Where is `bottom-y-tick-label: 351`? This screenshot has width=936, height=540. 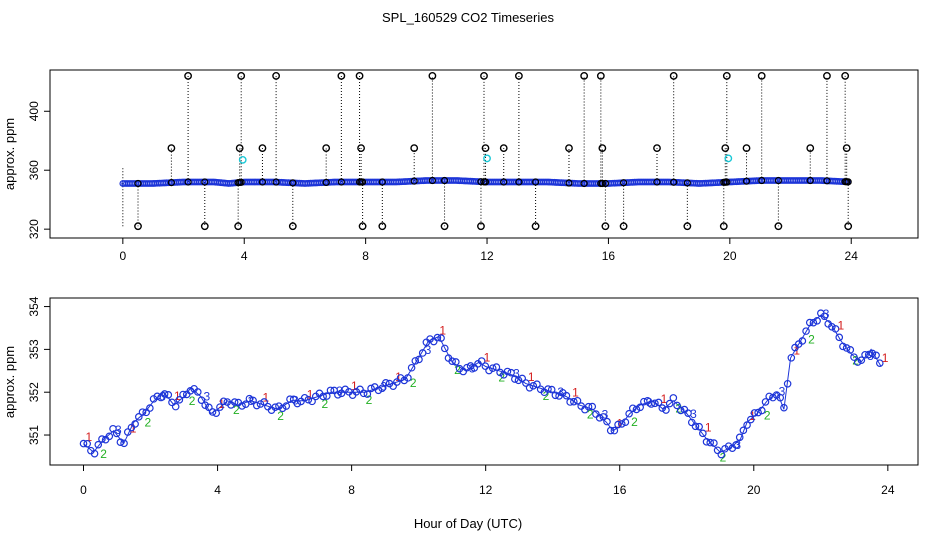
bottom-y-tick-label: 351 is located at coordinates (34, 435).